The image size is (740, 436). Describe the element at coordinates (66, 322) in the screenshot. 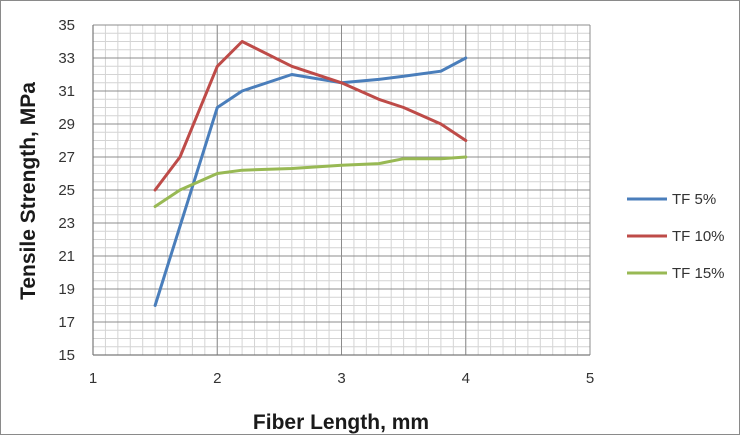

I see `y-tick-label: 17` at that location.